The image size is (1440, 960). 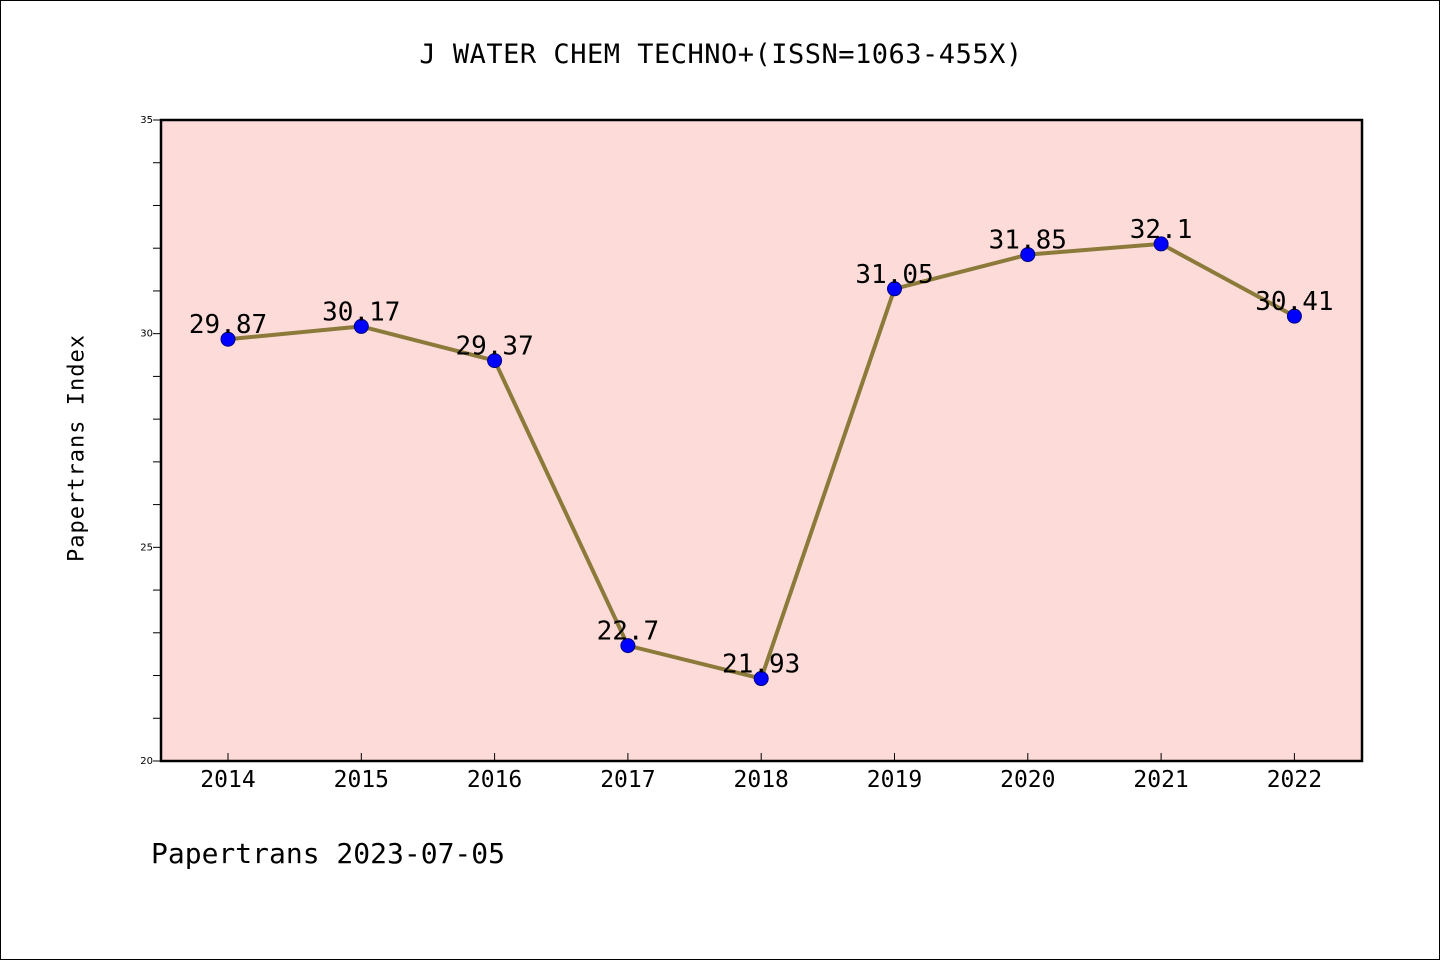 I want to click on data-label: 30.17, so click(x=361, y=312).